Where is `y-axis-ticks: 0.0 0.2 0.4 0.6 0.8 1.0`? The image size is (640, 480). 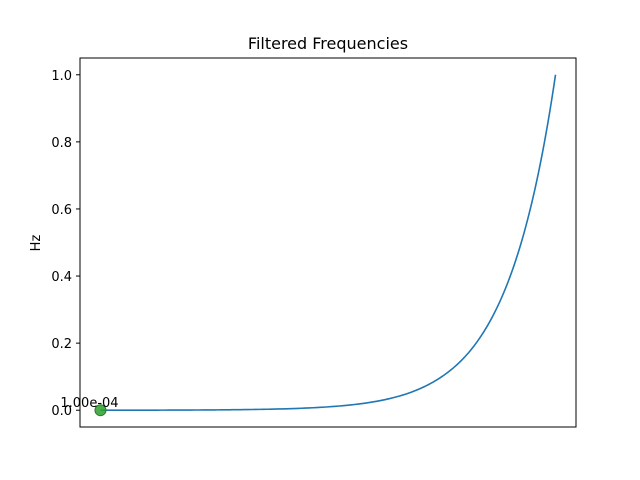 y-axis-ticks: 0.0 0.2 0.4 0.6 0.8 1.0 is located at coordinates (65, 244).